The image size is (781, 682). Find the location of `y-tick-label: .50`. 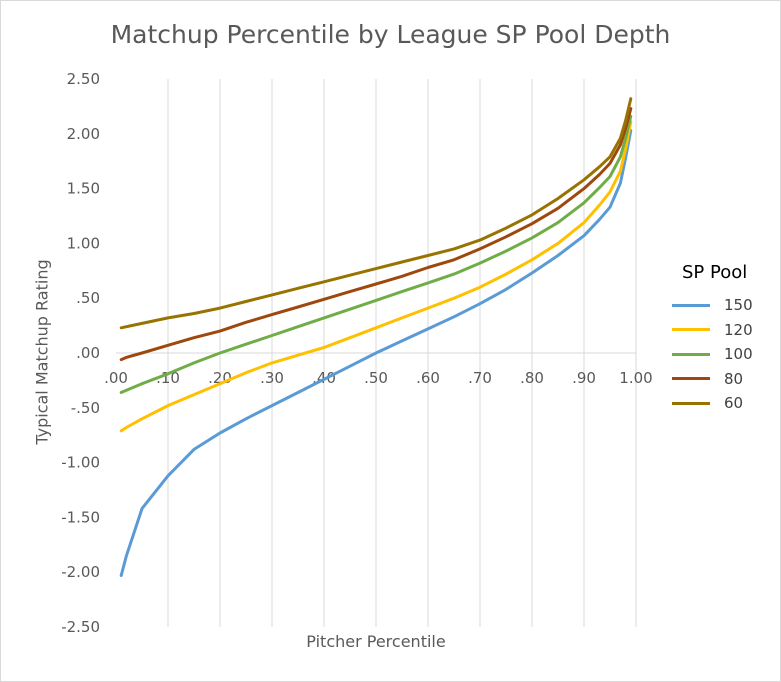

y-tick-label: .50 is located at coordinates (88, 298).